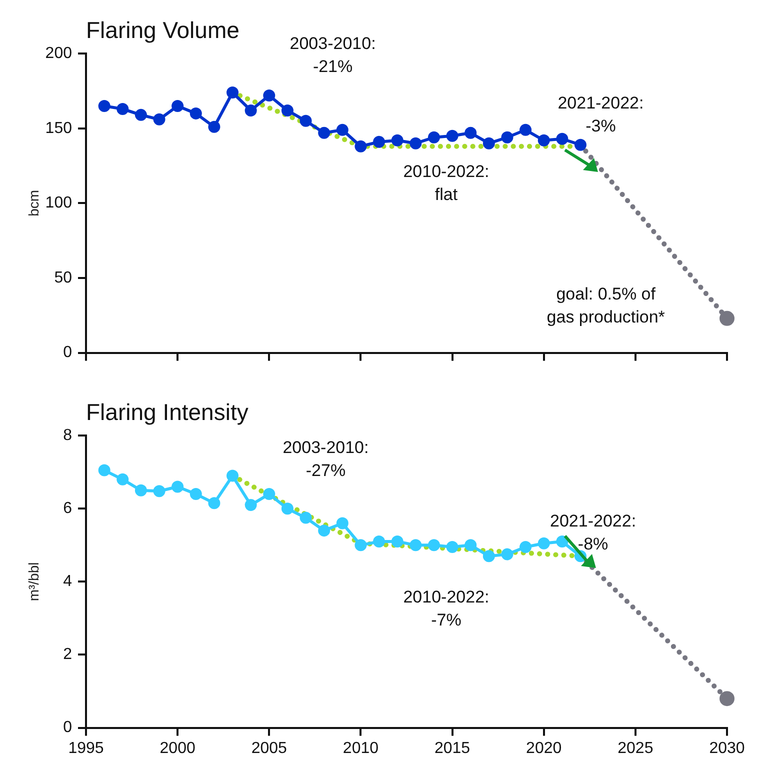 The width and height of the screenshot is (765, 765). I want to click on annotation: 2021-2022: -8%, so click(593, 533).